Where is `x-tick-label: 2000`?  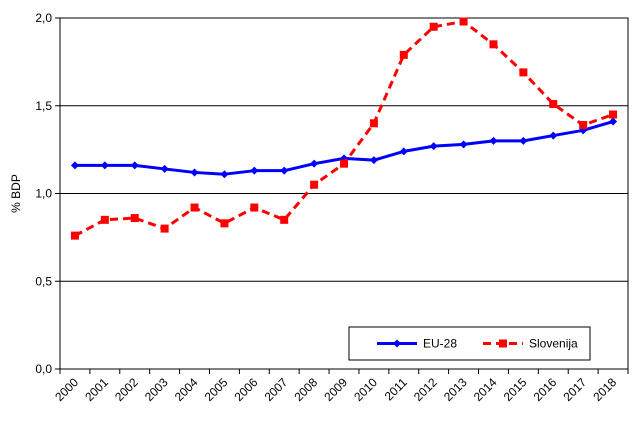 x-tick-label: 2000 is located at coordinates (66, 389).